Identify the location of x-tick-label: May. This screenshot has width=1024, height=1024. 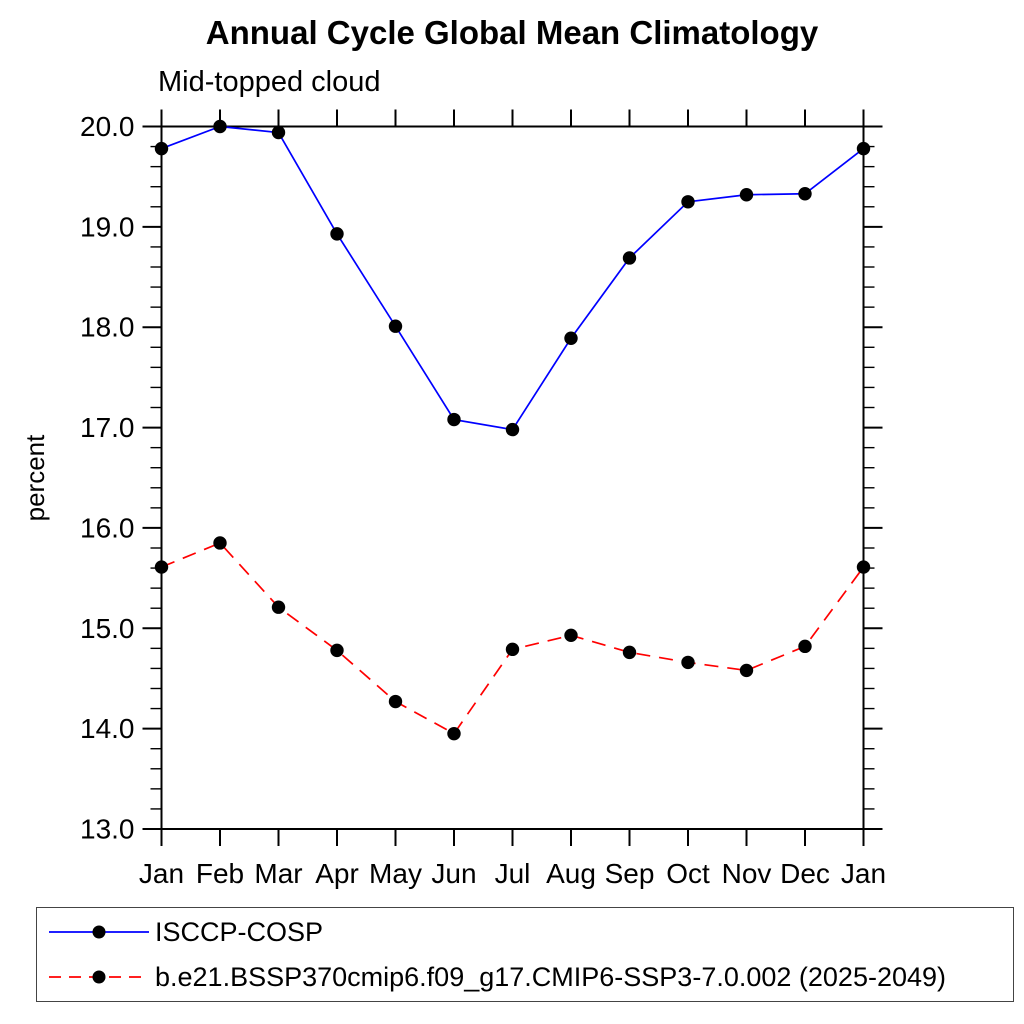
(395, 873).